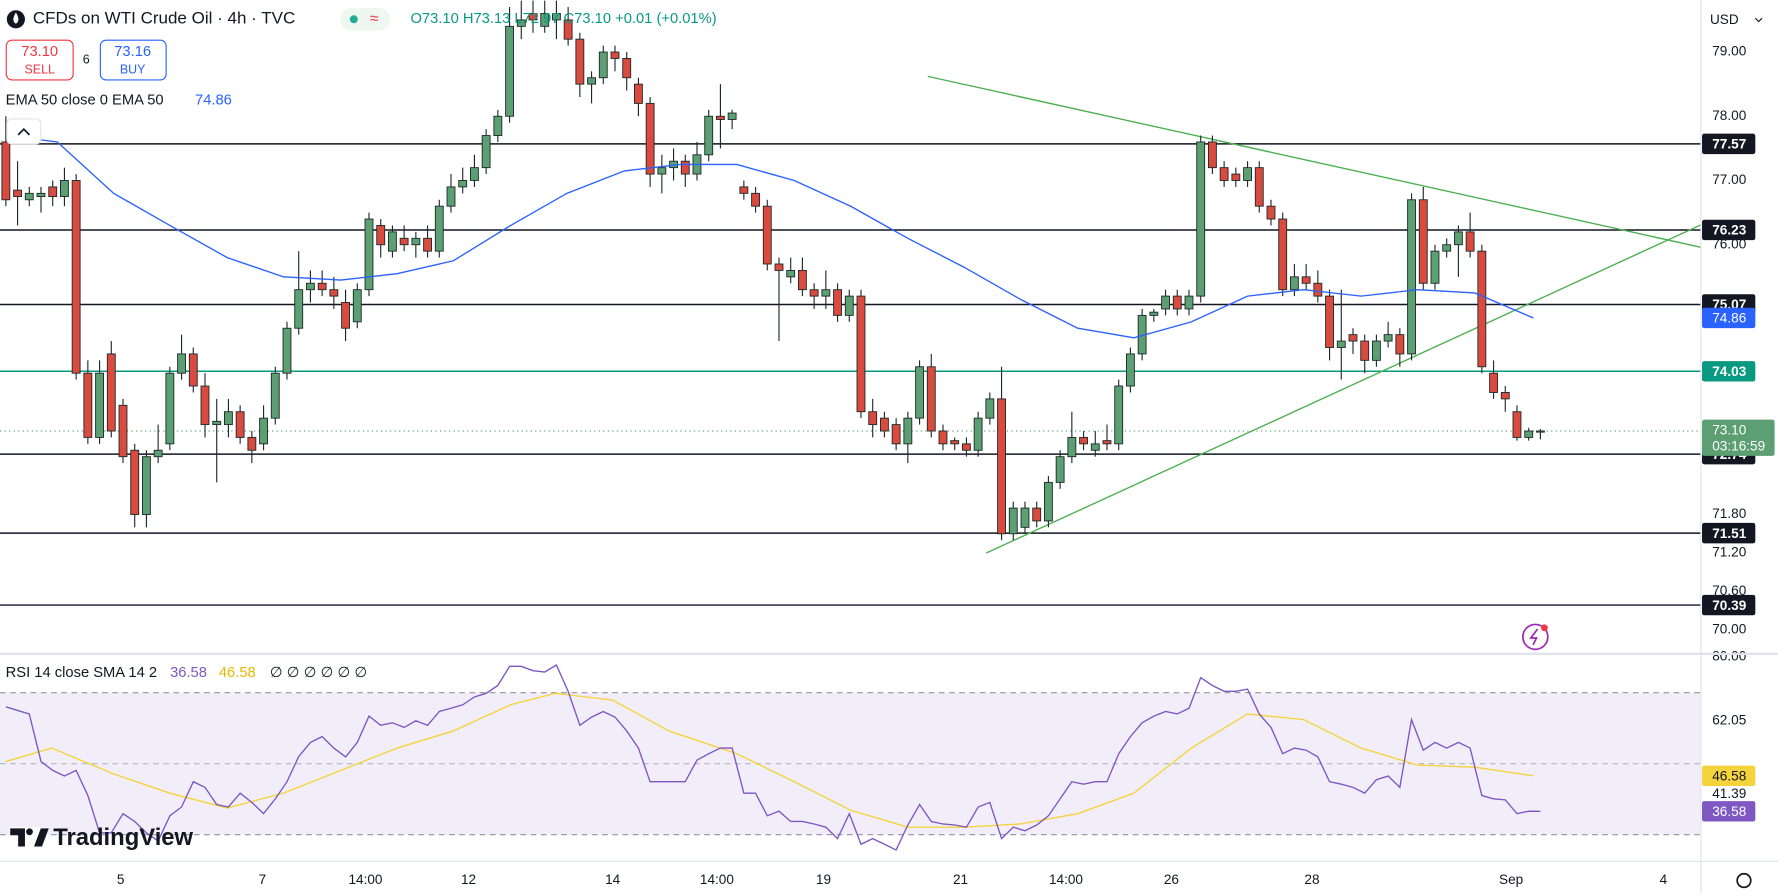 The image size is (1778, 893). I want to click on sell-button, so click(39, 60).